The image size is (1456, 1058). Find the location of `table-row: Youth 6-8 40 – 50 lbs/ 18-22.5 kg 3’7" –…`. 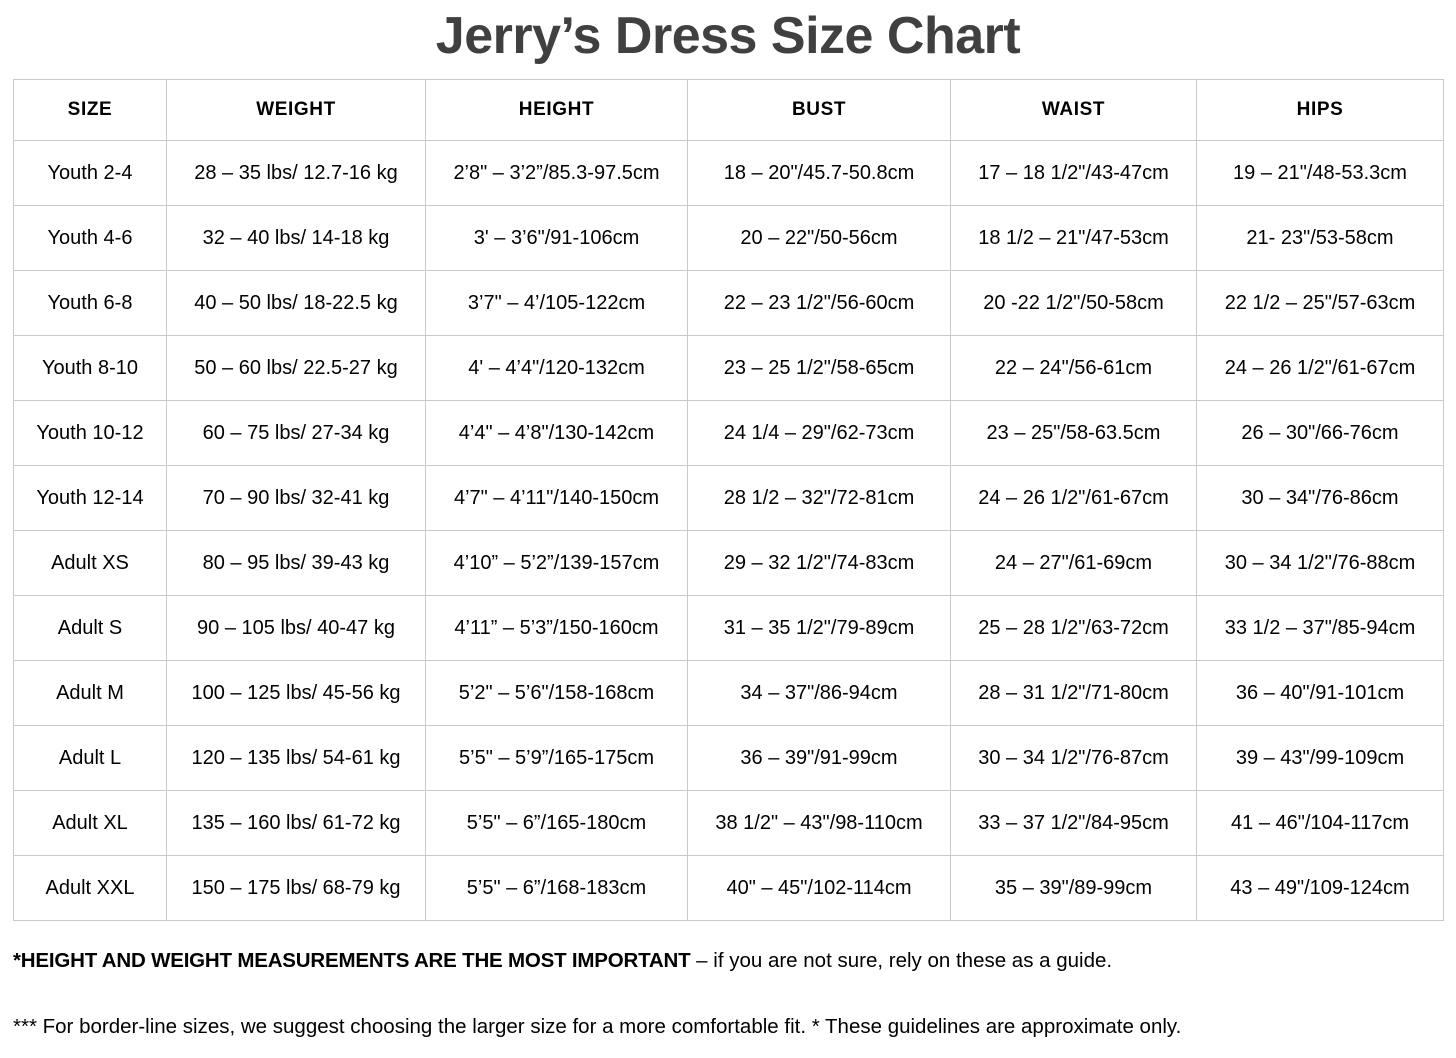

table-row: Youth 6-8 40 – 50 lbs/ 18-22.5 kg 3’7" –… is located at coordinates (728, 303).